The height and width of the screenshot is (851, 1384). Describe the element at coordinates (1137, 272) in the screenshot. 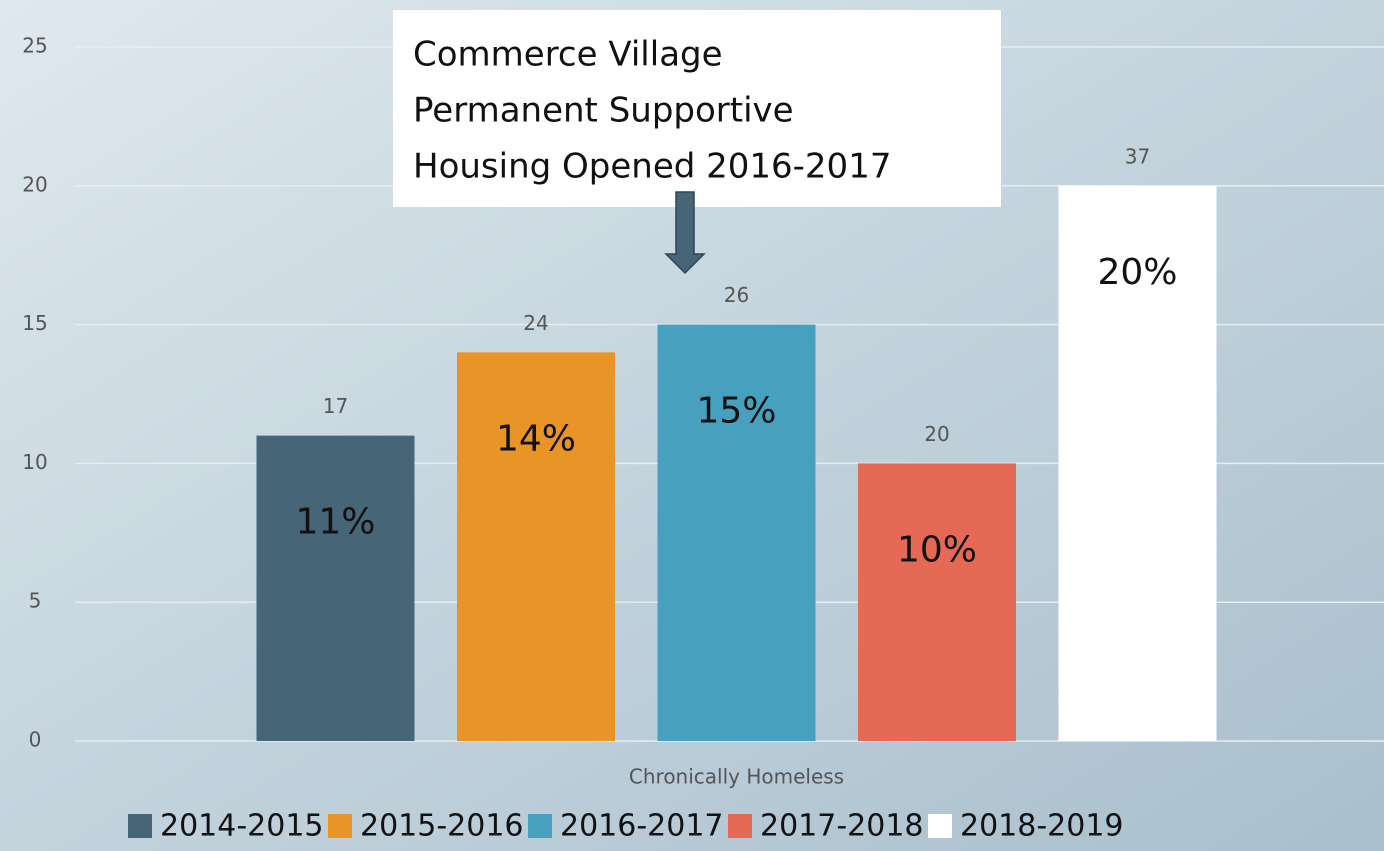

I see `value-label: 20%` at that location.